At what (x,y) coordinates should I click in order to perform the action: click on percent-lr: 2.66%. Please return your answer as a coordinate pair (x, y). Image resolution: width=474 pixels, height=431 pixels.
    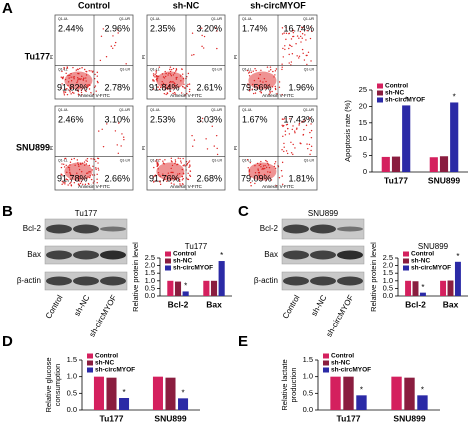
    Looking at the image, I should click on (117, 178).